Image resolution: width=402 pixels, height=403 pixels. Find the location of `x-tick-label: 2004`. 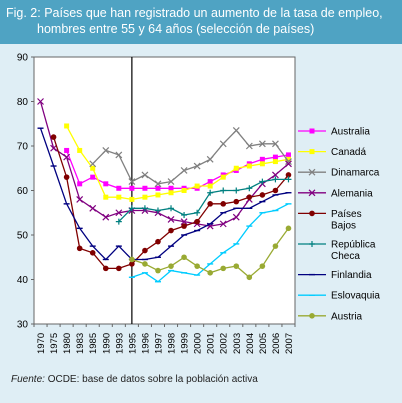

x-tick-label: 2004 is located at coordinates (250, 343).